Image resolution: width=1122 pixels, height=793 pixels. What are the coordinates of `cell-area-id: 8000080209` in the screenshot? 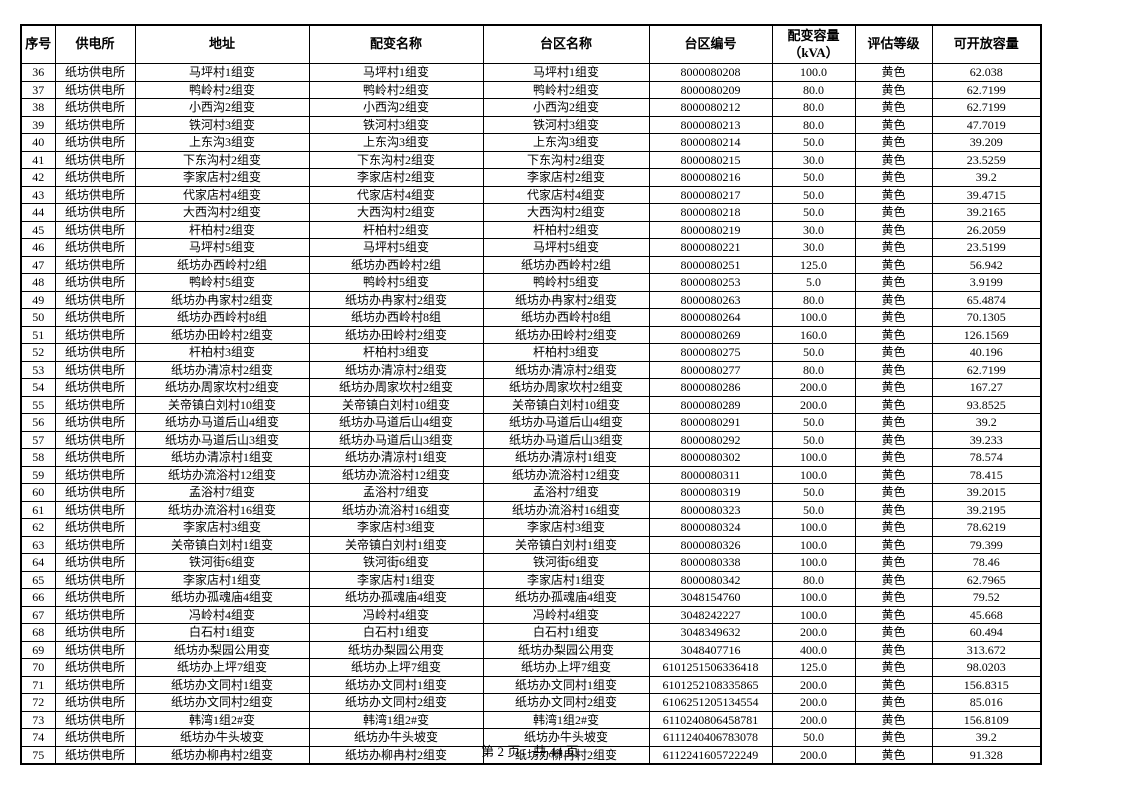 It's located at (710, 89).